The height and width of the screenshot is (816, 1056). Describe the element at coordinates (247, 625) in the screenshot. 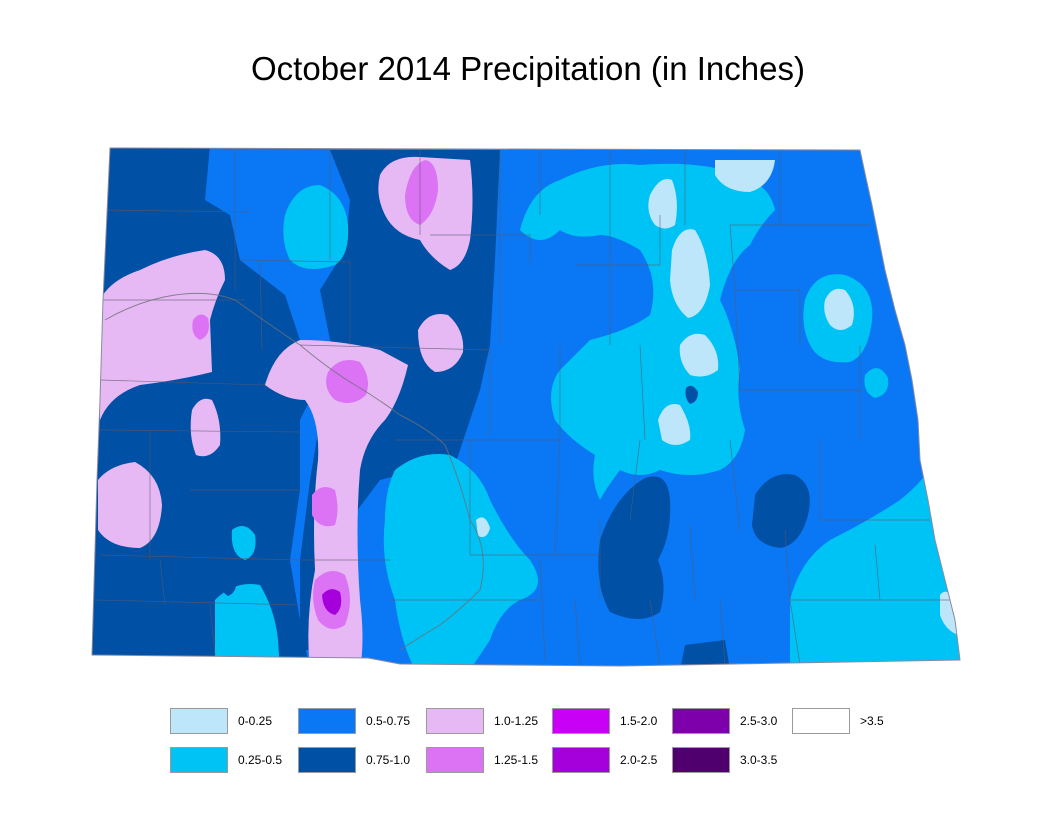

I see `region-0.25-0.5-southwest` at that location.